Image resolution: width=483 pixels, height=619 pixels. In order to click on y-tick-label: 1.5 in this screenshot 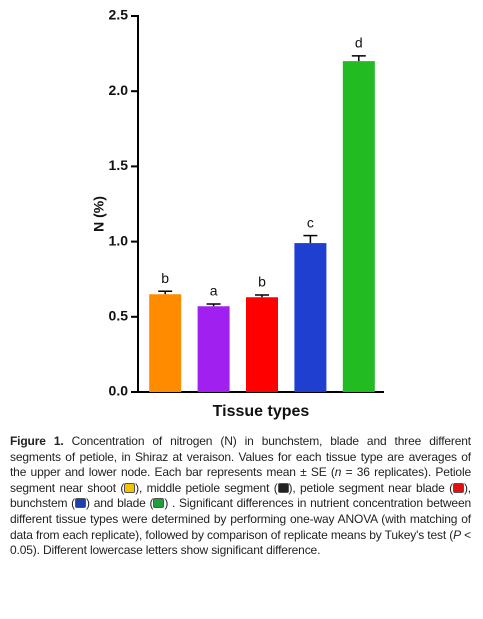, I will do `click(119, 165)`.